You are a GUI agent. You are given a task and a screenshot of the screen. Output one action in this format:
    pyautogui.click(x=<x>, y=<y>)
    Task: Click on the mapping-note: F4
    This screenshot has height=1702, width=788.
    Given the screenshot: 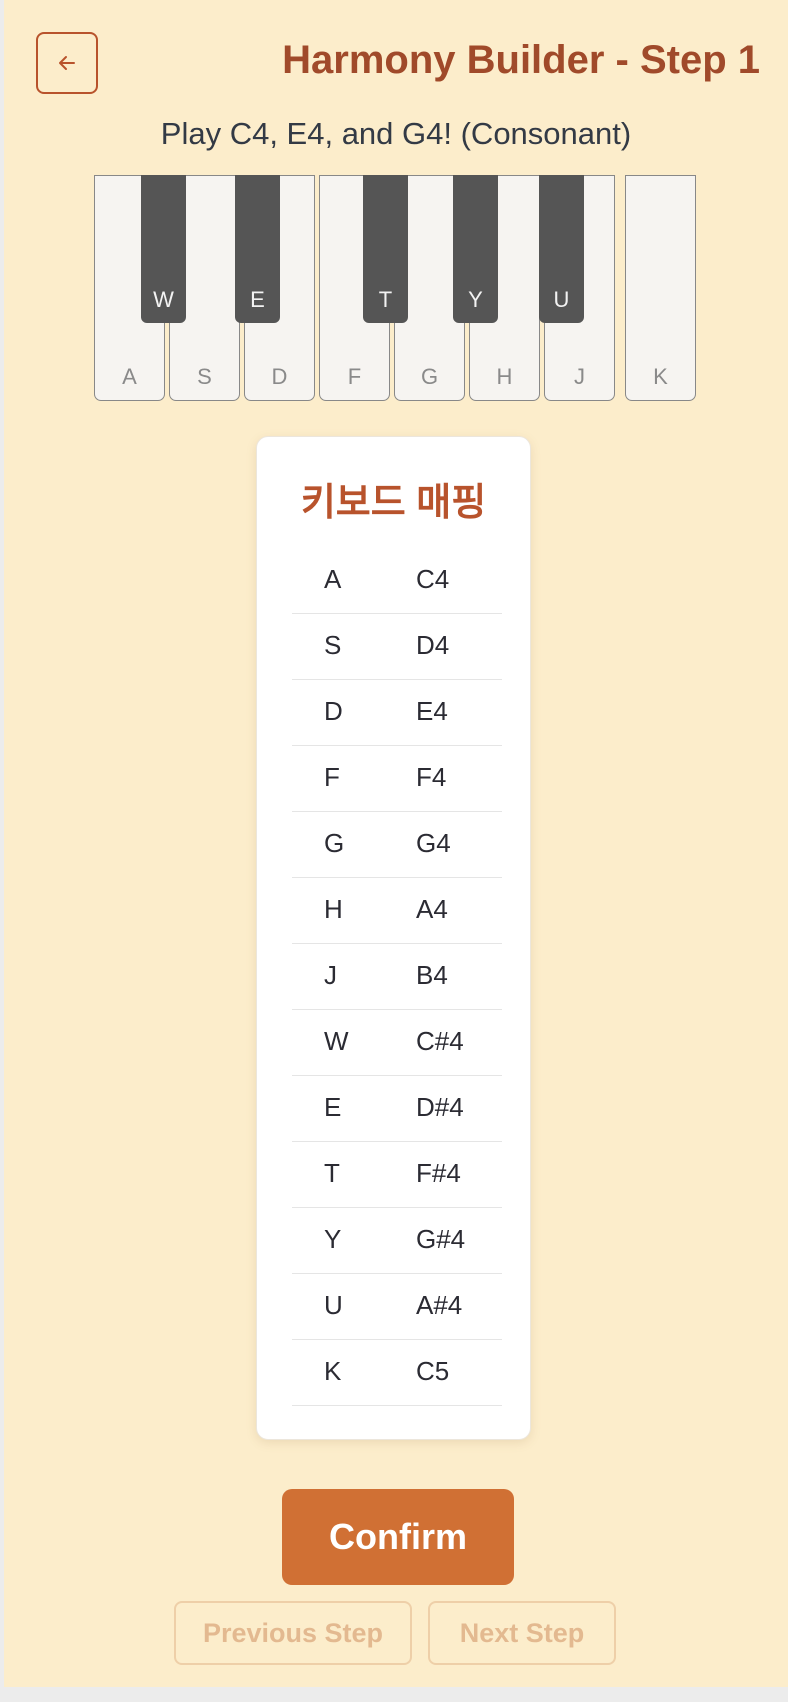 What is the action you would take?
    pyautogui.click(x=431, y=777)
    